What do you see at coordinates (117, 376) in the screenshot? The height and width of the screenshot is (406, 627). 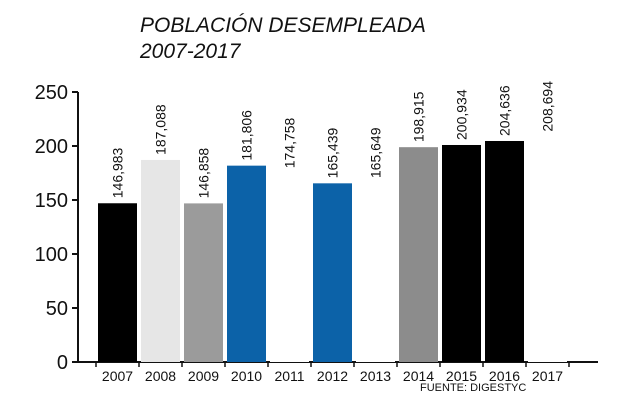 I see `x-tick-label-2007: 2007` at bounding box center [117, 376].